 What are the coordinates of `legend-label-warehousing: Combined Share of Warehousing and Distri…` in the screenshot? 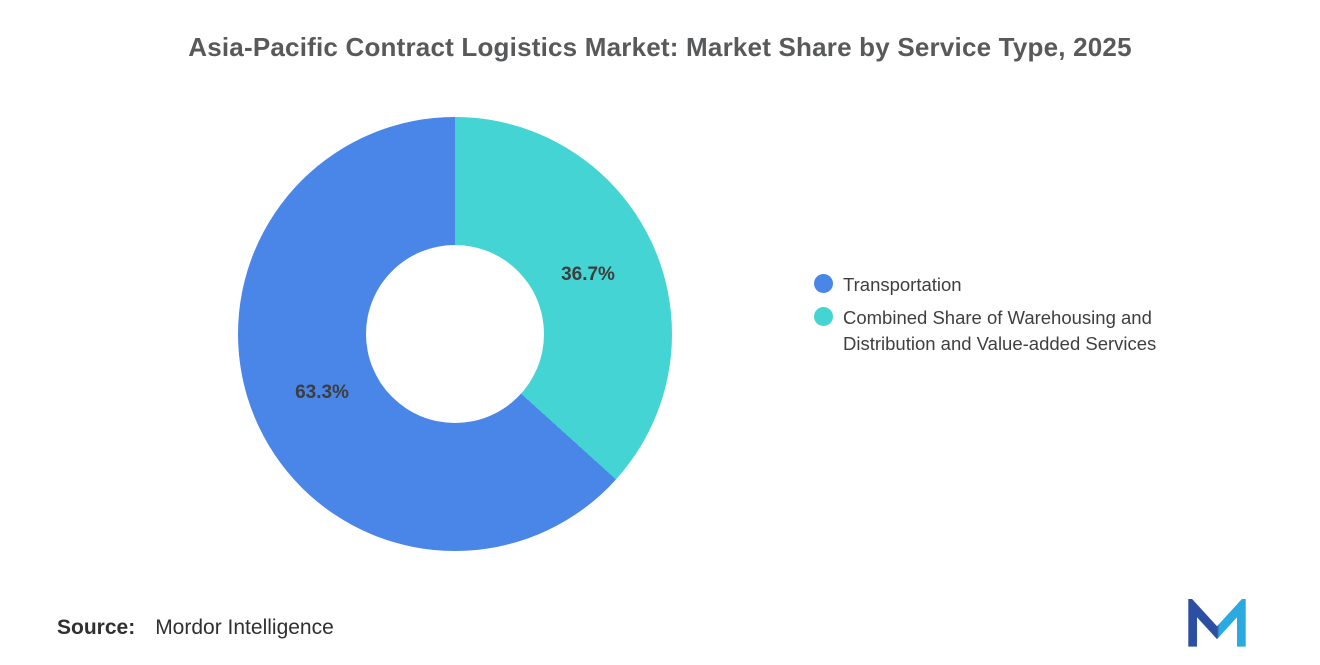 It's located at (1000, 330).